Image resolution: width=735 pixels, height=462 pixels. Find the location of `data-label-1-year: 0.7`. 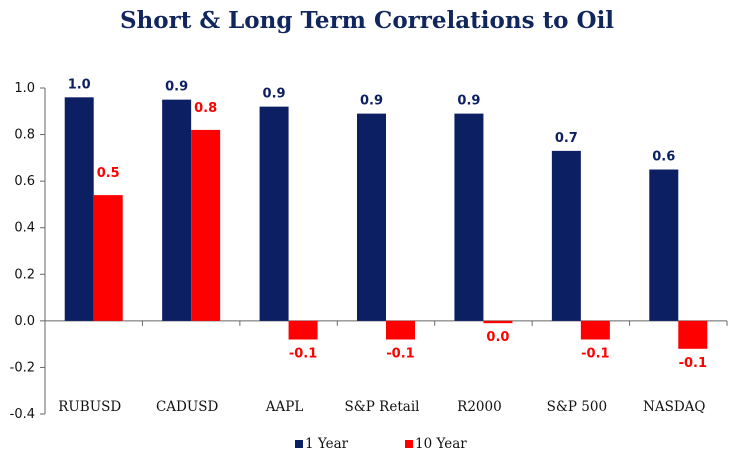

data-label-1-year: 0.7 is located at coordinates (566, 138).